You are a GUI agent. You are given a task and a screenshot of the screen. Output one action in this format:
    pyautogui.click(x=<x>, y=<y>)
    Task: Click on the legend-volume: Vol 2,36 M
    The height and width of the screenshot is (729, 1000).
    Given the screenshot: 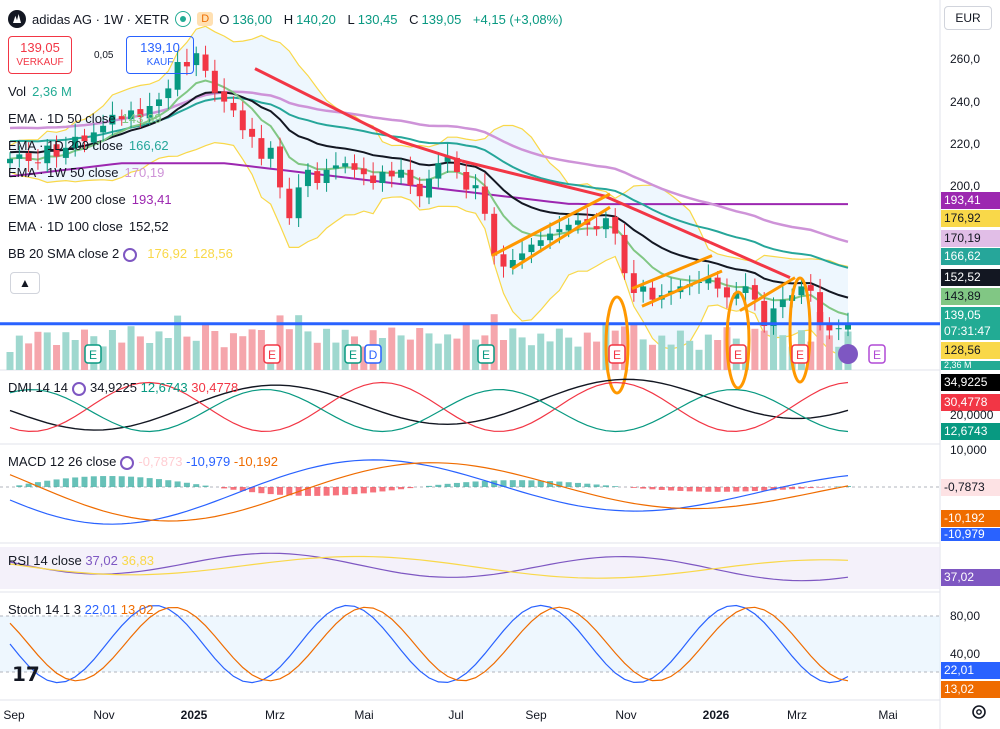 What is the action you would take?
    pyautogui.click(x=40, y=91)
    